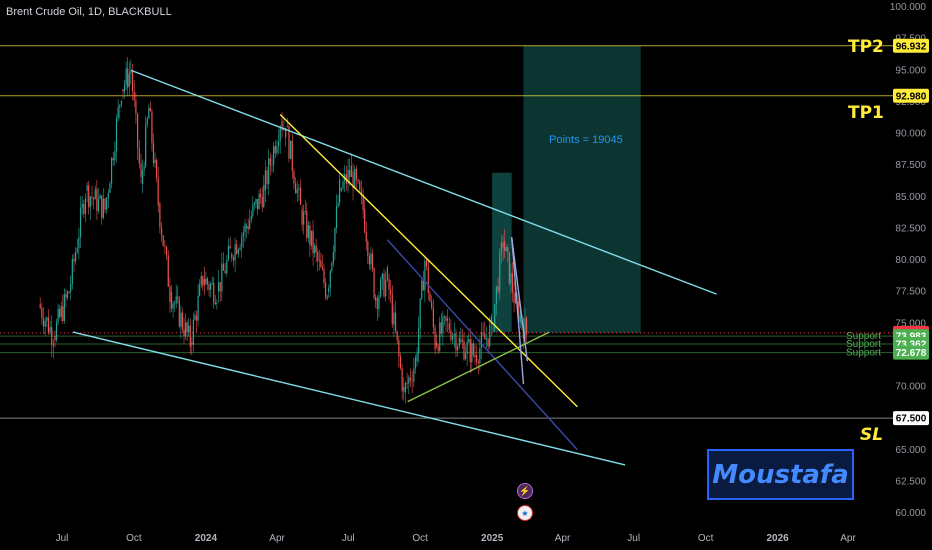 This screenshot has height=550, width=932. Describe the element at coordinates (911, 96) in the screenshot. I see `price-tag-92.980: 92.980` at that location.